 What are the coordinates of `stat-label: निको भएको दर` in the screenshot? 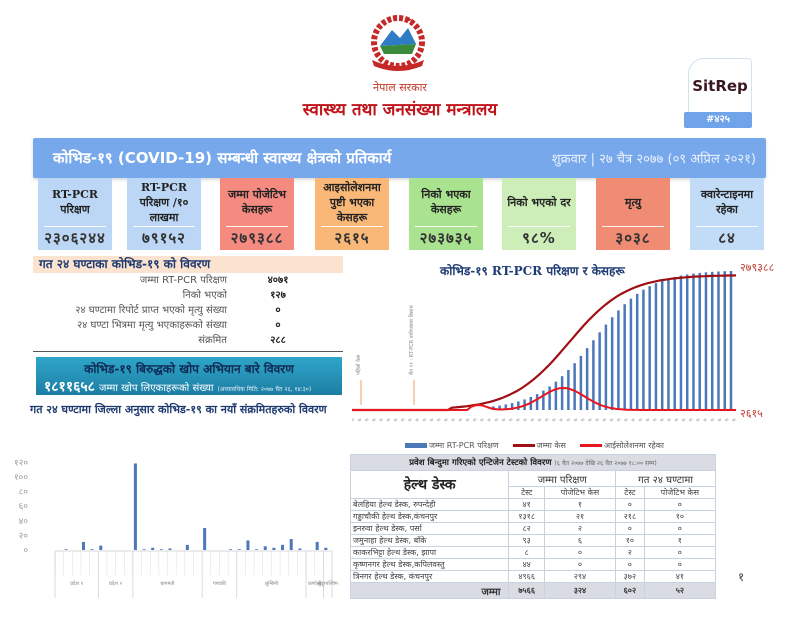 It's located at (539, 202).